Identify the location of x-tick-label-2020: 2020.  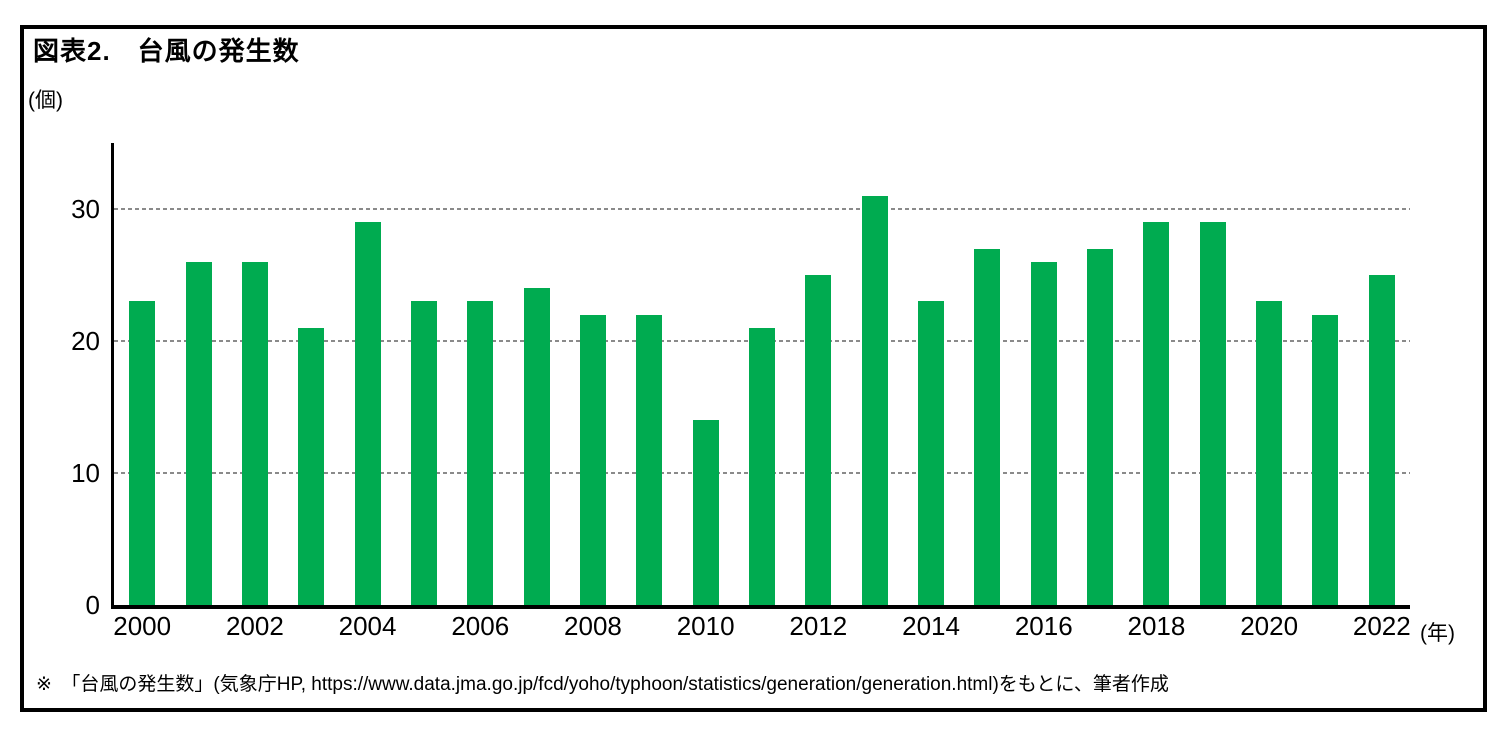
(1269, 626).